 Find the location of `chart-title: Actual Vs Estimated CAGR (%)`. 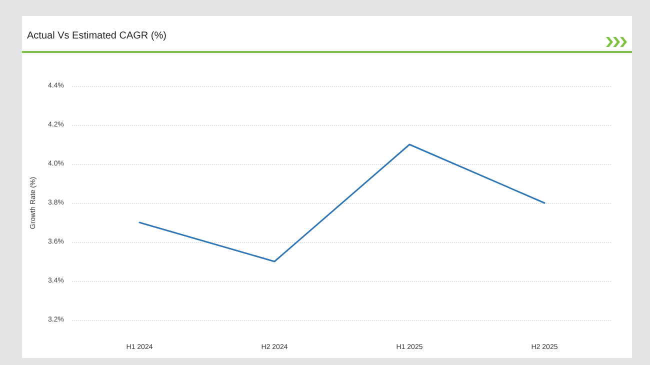

chart-title: Actual Vs Estimated CAGR (%) is located at coordinates (96, 36).